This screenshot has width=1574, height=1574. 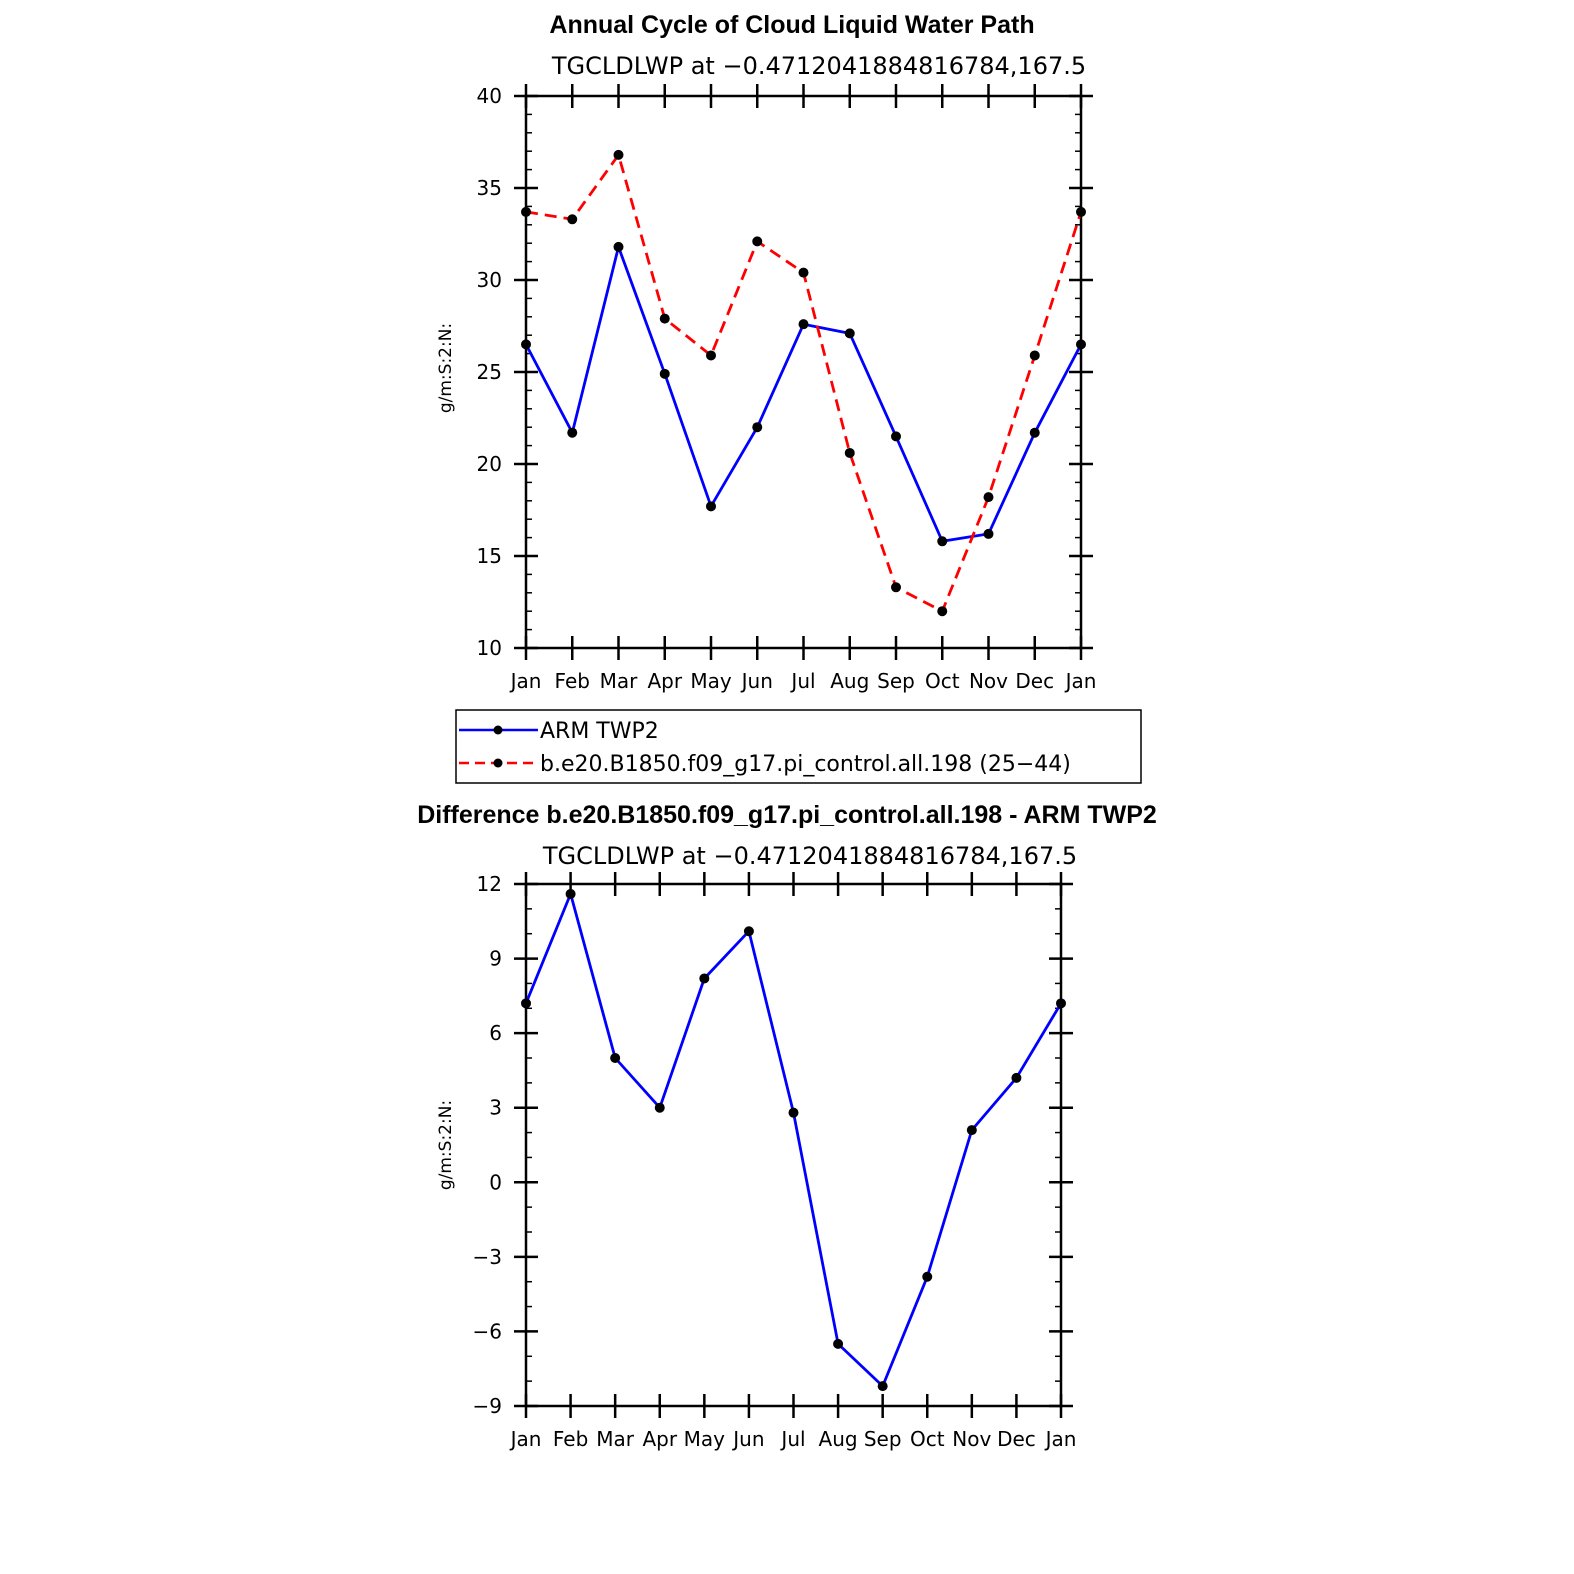 I want to click on y-tick-label: 35, so click(x=489, y=188).